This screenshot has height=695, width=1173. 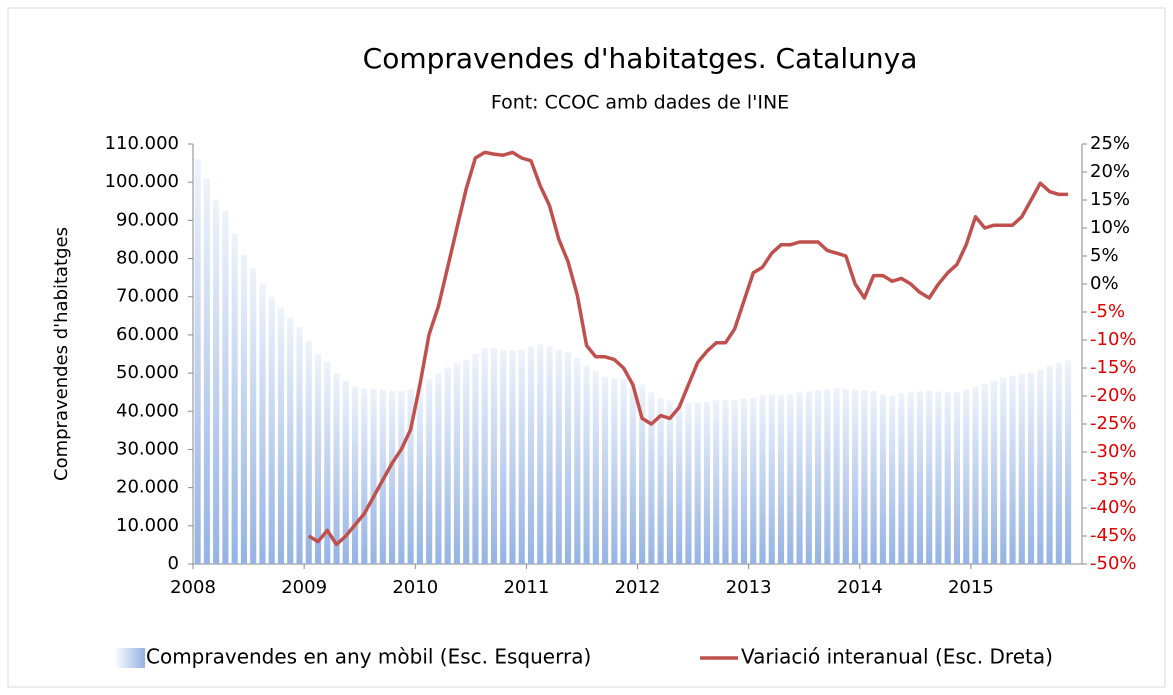 I want to click on y2-tick-label: -30%, so click(x=1113, y=451).